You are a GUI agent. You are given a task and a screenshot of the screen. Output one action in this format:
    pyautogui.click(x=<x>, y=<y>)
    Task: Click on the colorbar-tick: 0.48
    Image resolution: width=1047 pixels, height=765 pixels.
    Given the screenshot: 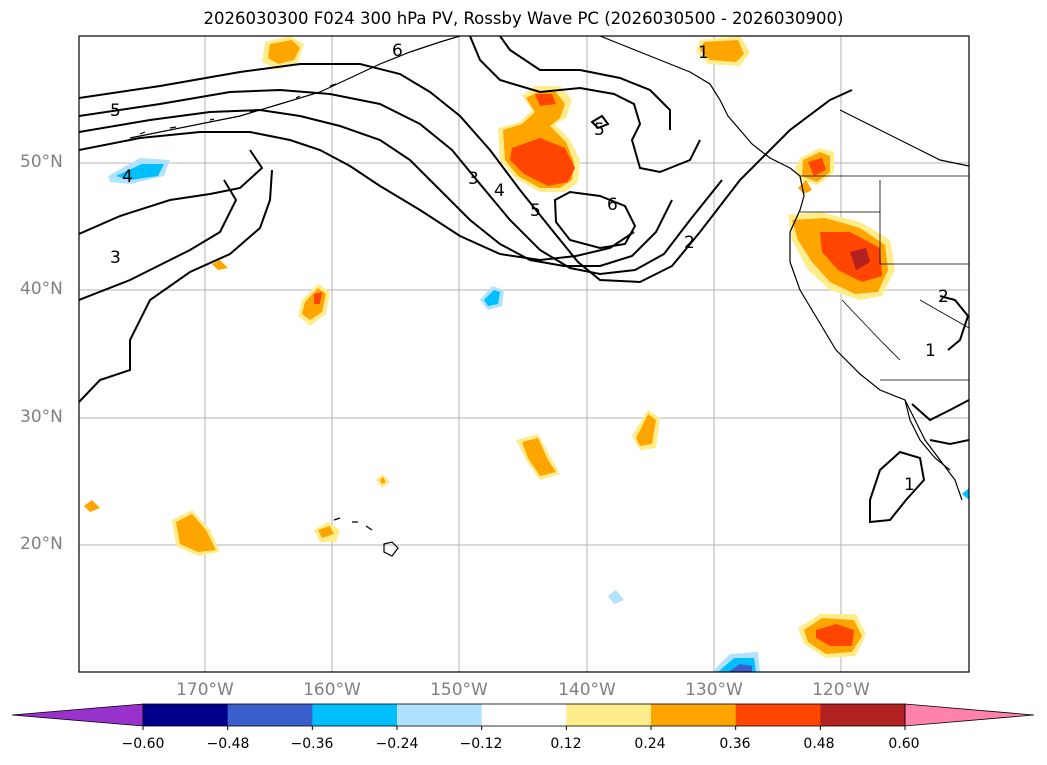 What is the action you would take?
    pyautogui.click(x=819, y=744)
    